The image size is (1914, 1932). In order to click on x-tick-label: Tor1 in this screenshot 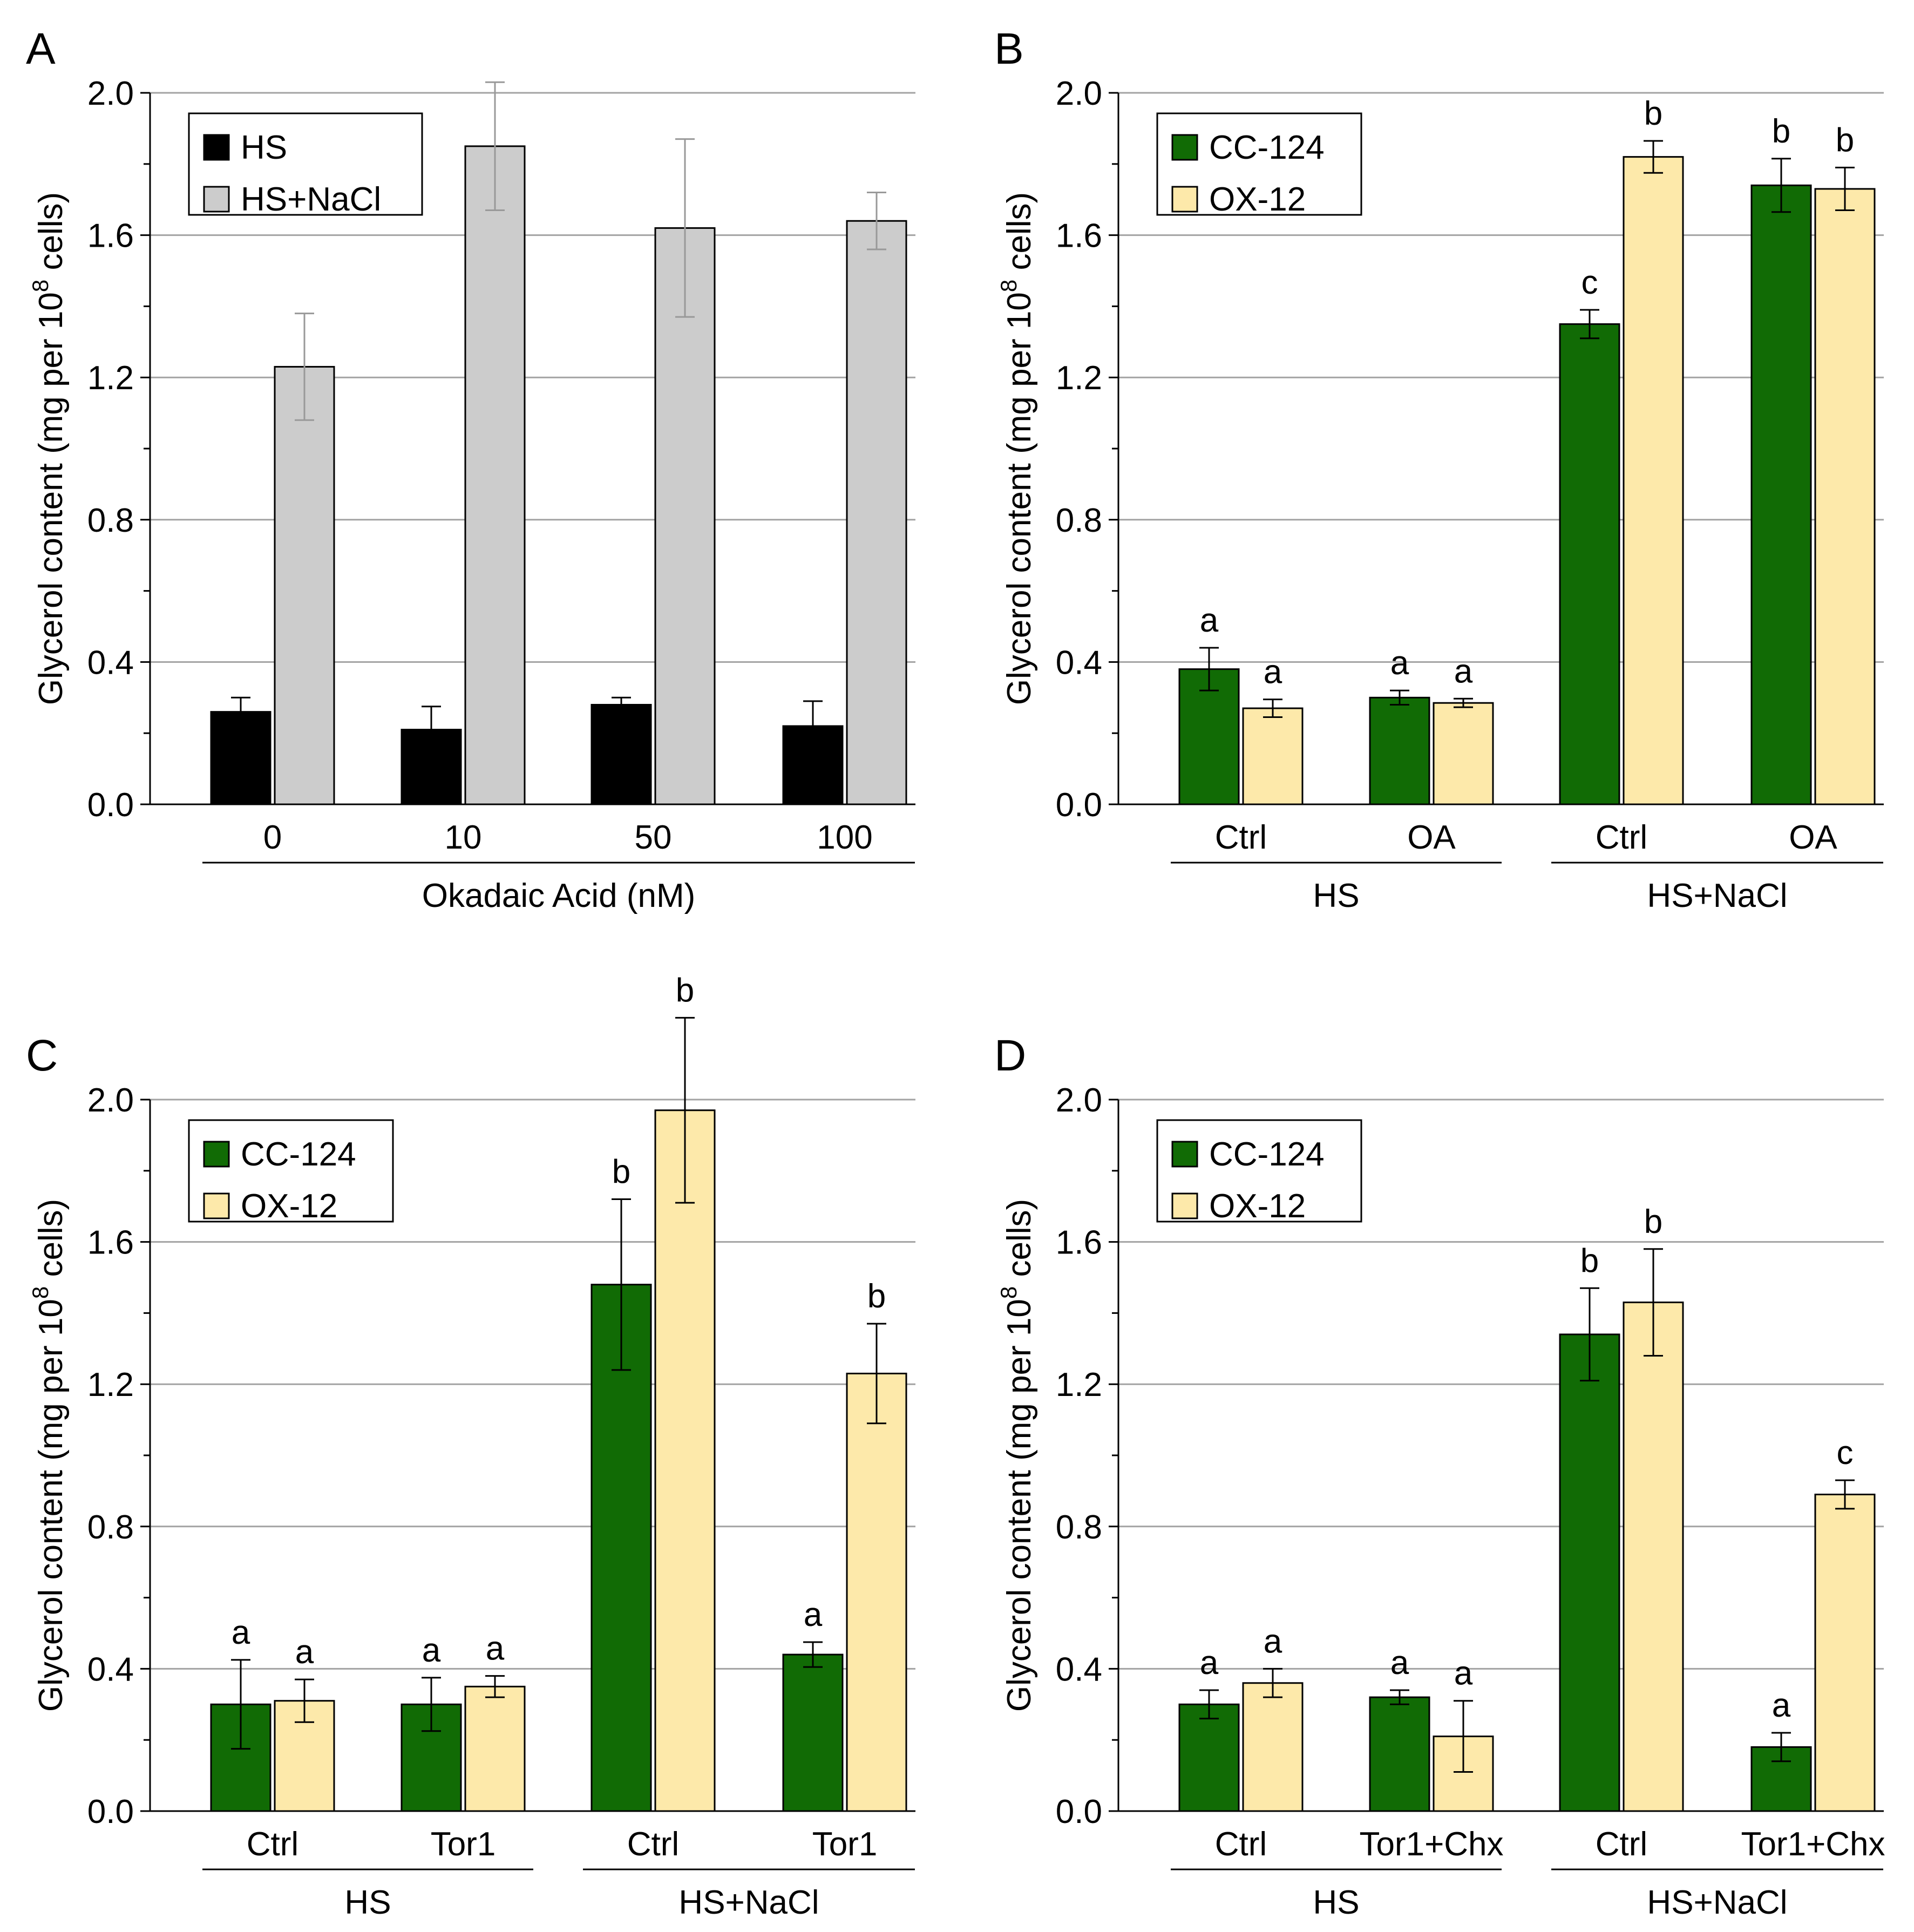, I will do `click(845, 1844)`.